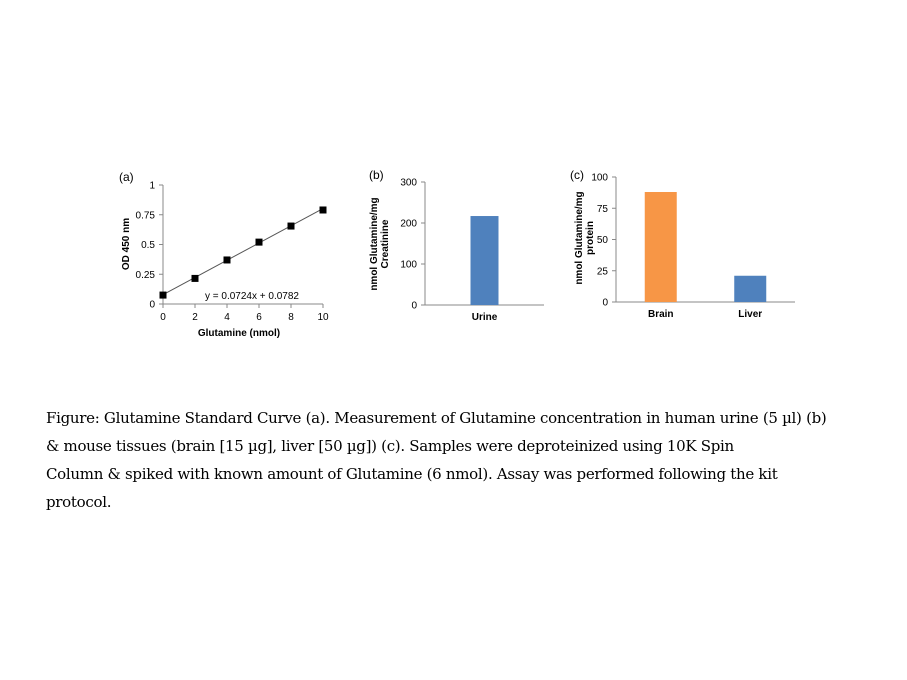 The height and width of the screenshot is (680, 907). What do you see at coordinates (374, 243) in the screenshot?
I see `panel-b-y-label-line1: nmol Glutamine/mg` at bounding box center [374, 243].